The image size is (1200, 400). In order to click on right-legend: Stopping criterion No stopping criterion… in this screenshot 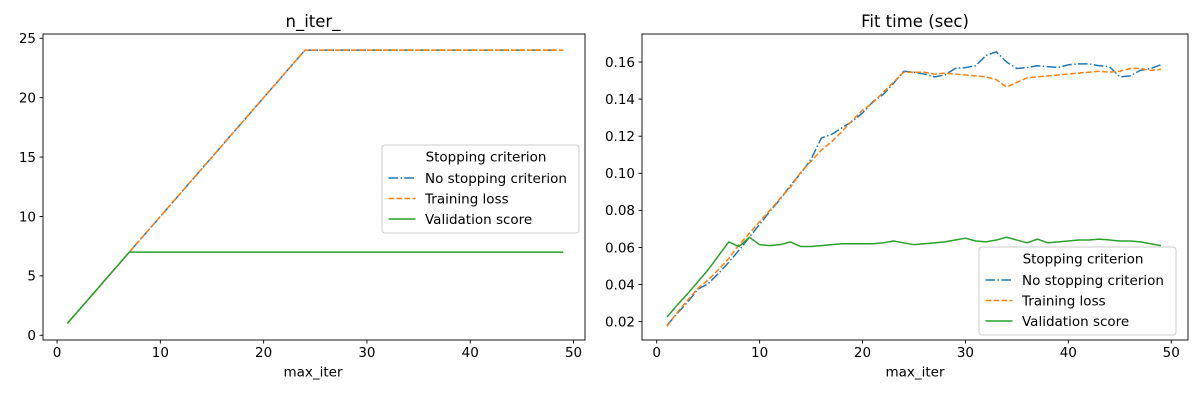, I will do `click(1077, 291)`.